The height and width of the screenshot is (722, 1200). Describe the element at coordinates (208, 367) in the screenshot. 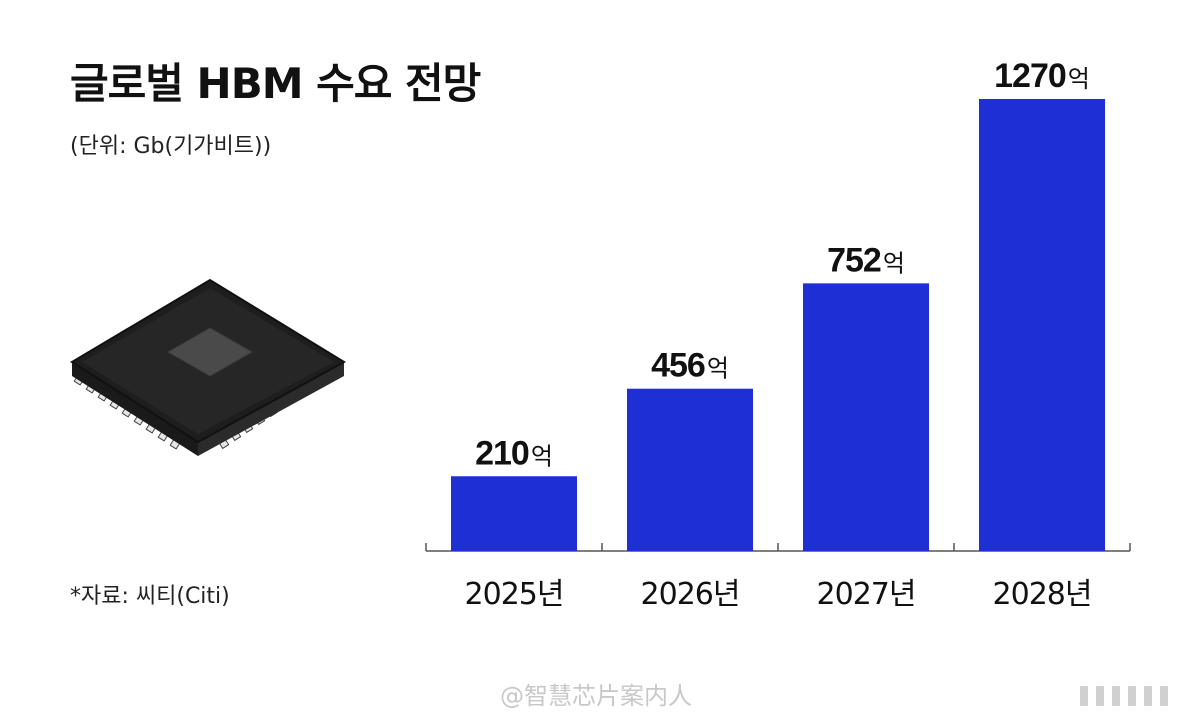

I see `chip-icon` at that location.